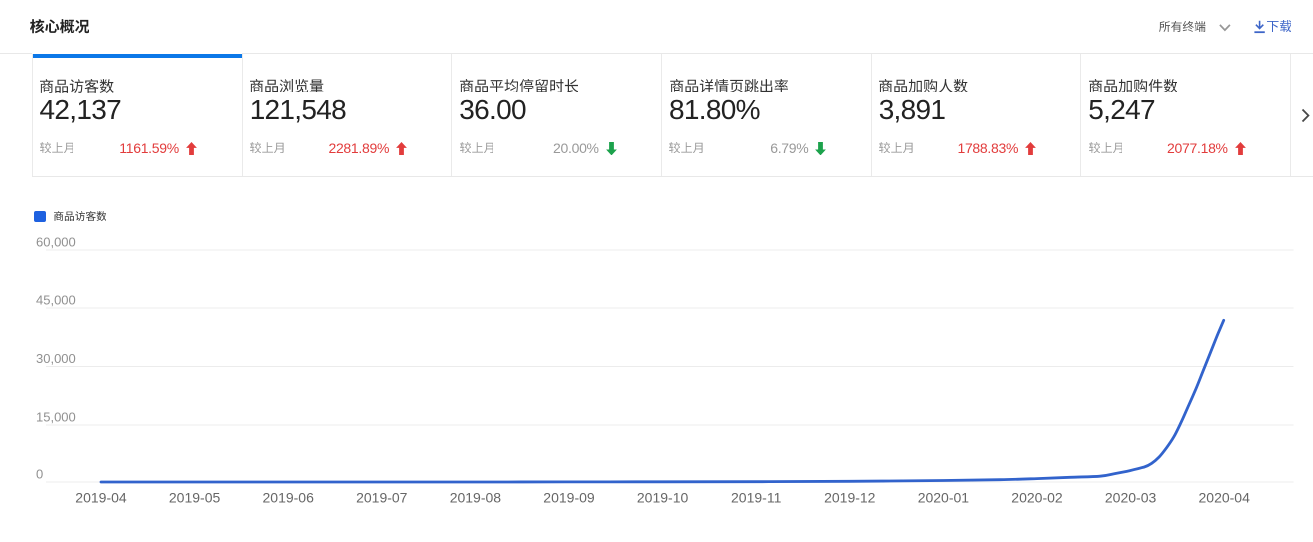 Image resolution: width=1313 pixels, height=542 pixels. I want to click on svg-text: 2020-03, so click(1131, 497).